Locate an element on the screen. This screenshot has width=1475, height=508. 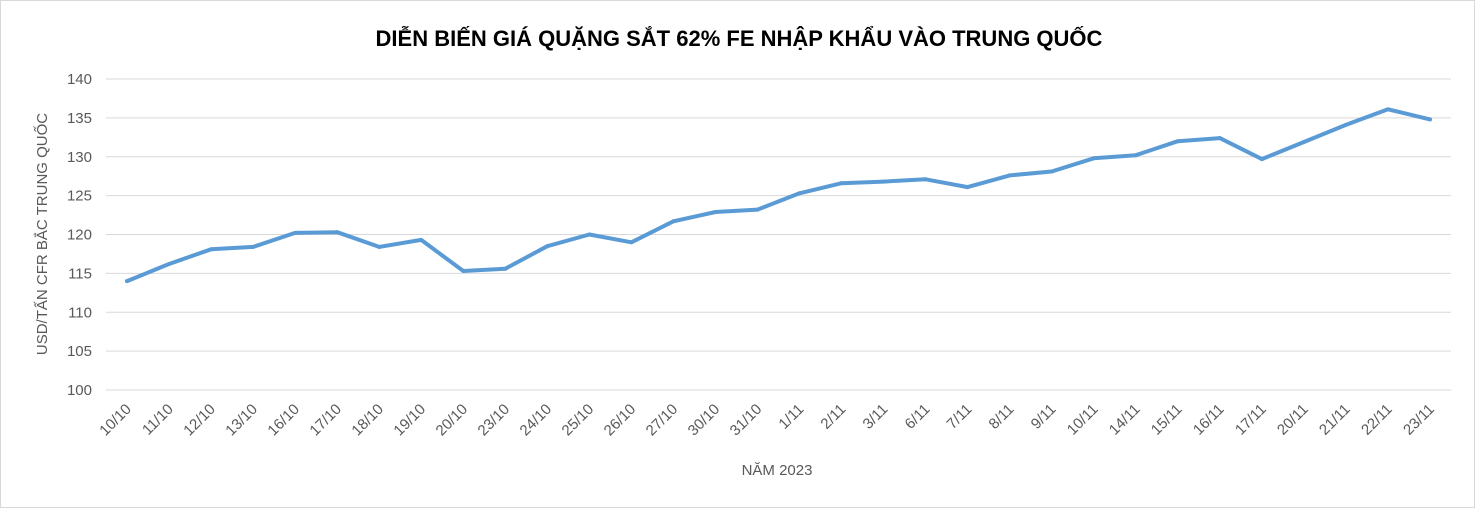
x-tick-label: 31/10 is located at coordinates (746, 420).